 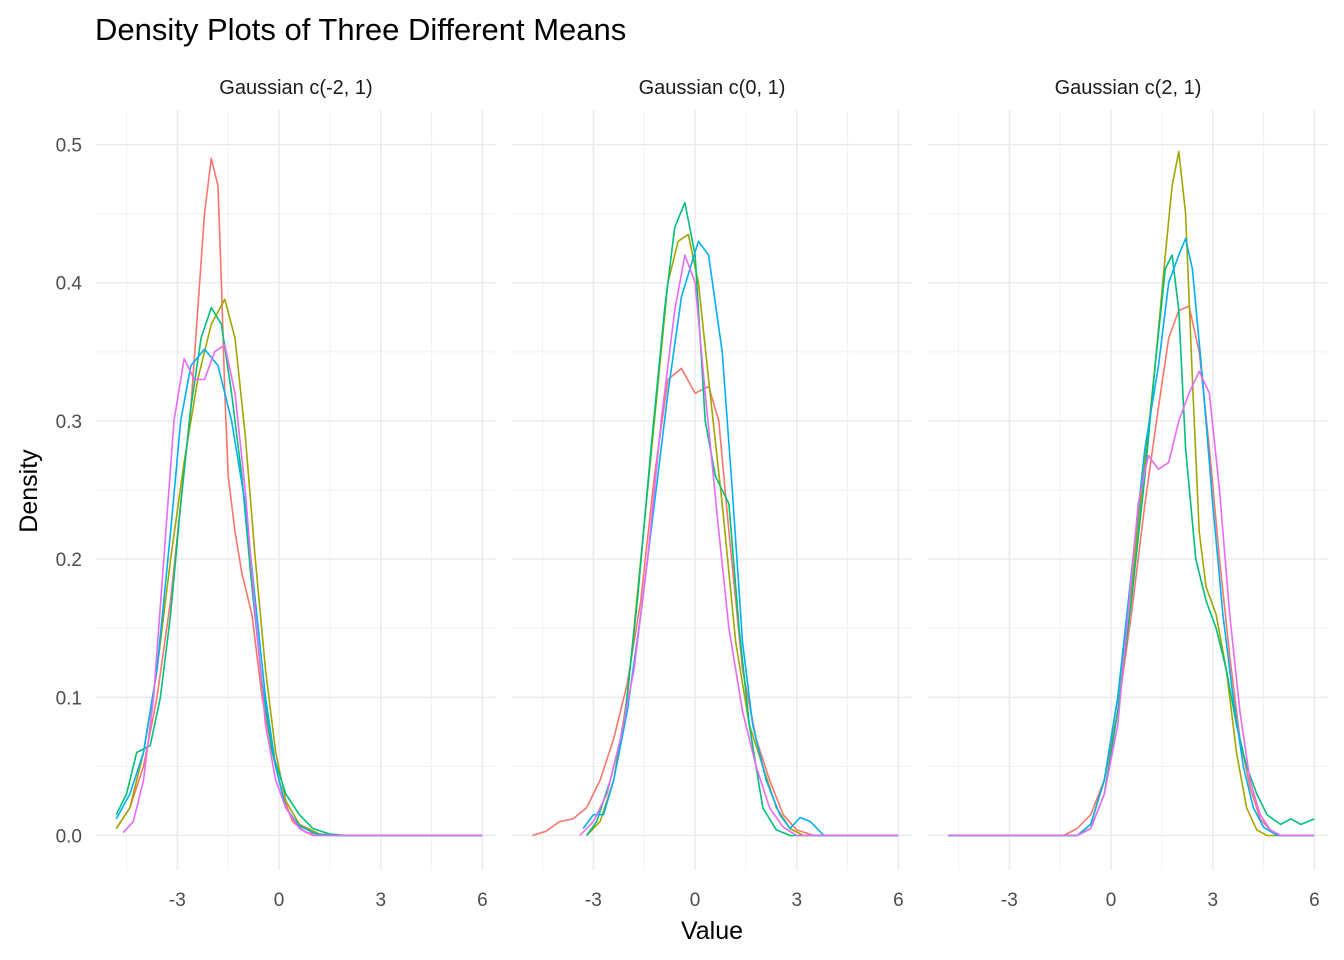 I want to click on x-axis-title: Value, so click(x=712, y=931).